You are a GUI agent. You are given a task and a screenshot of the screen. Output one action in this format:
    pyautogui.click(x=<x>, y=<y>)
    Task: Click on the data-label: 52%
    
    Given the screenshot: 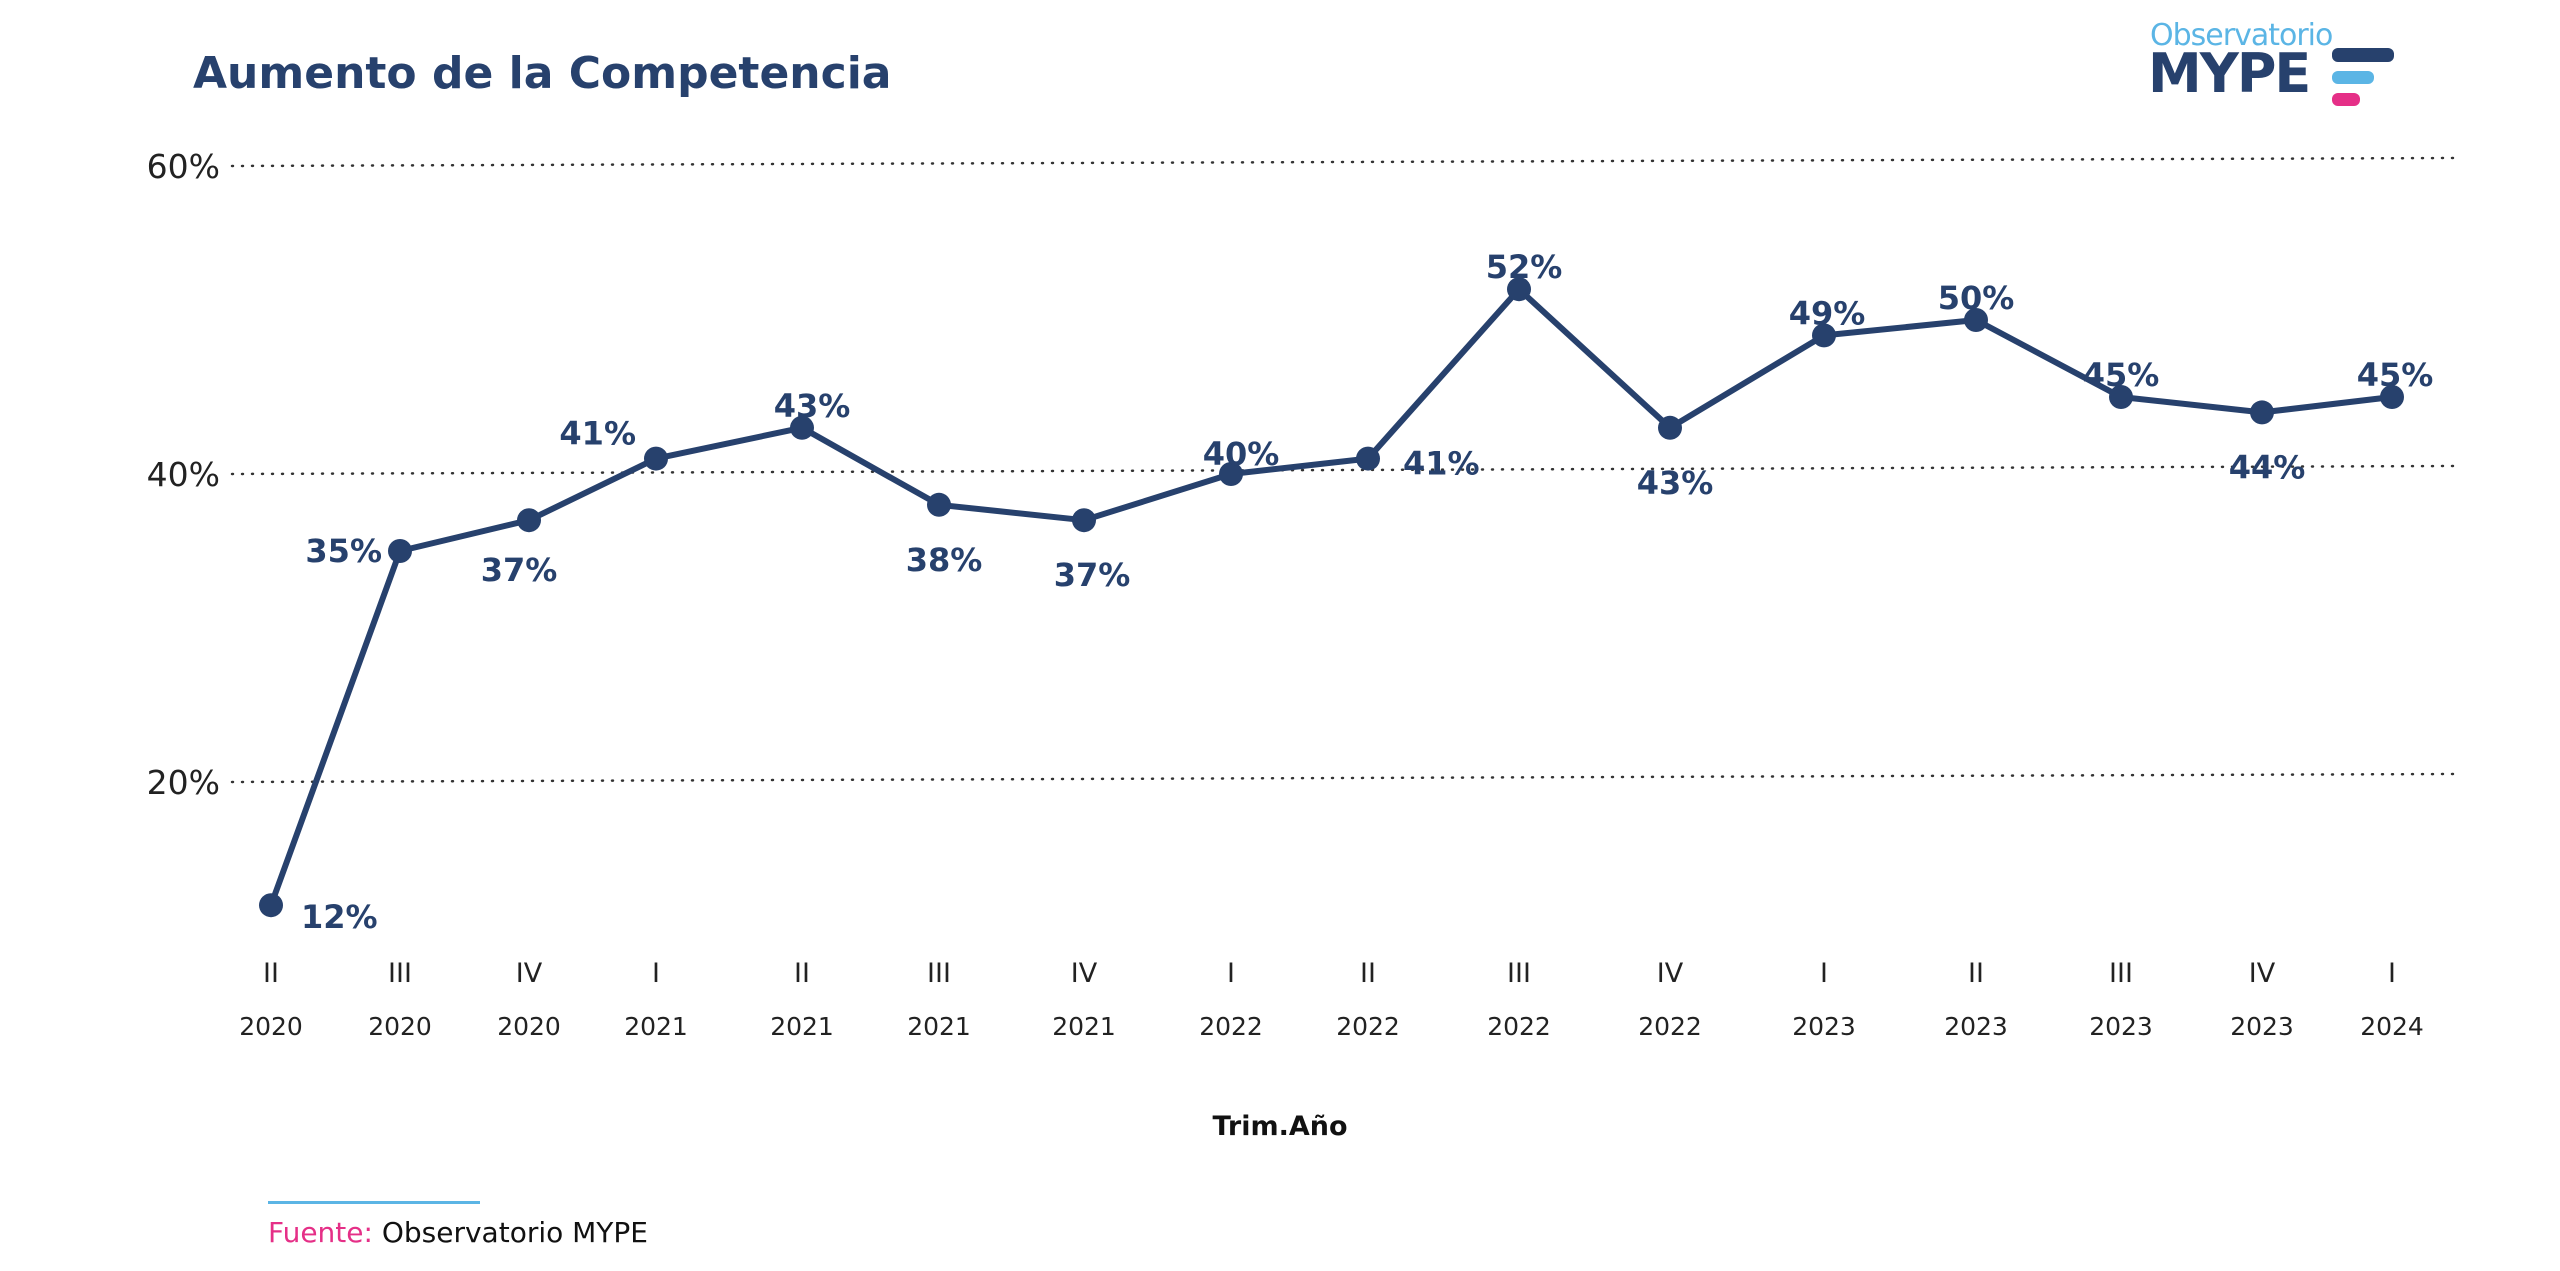 What is the action you would take?
    pyautogui.click(x=1524, y=267)
    